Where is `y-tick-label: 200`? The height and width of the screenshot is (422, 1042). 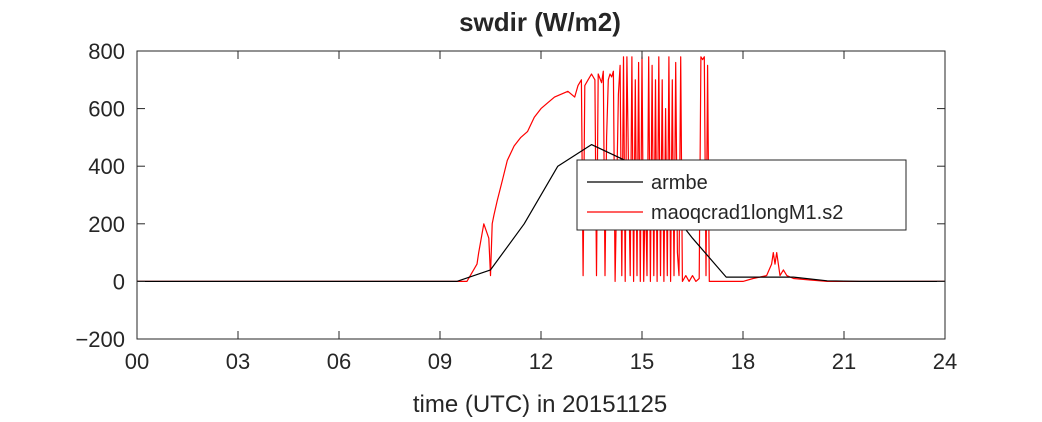
y-tick-label: 200 is located at coordinates (106, 224).